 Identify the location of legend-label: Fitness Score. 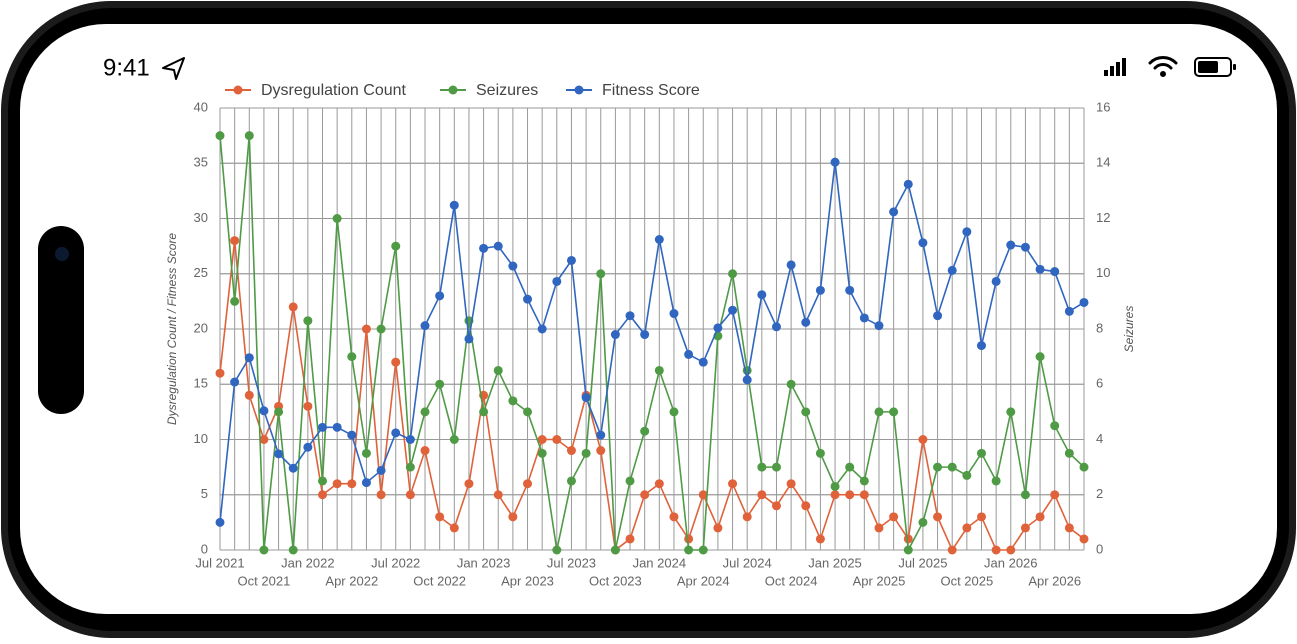
(651, 90).